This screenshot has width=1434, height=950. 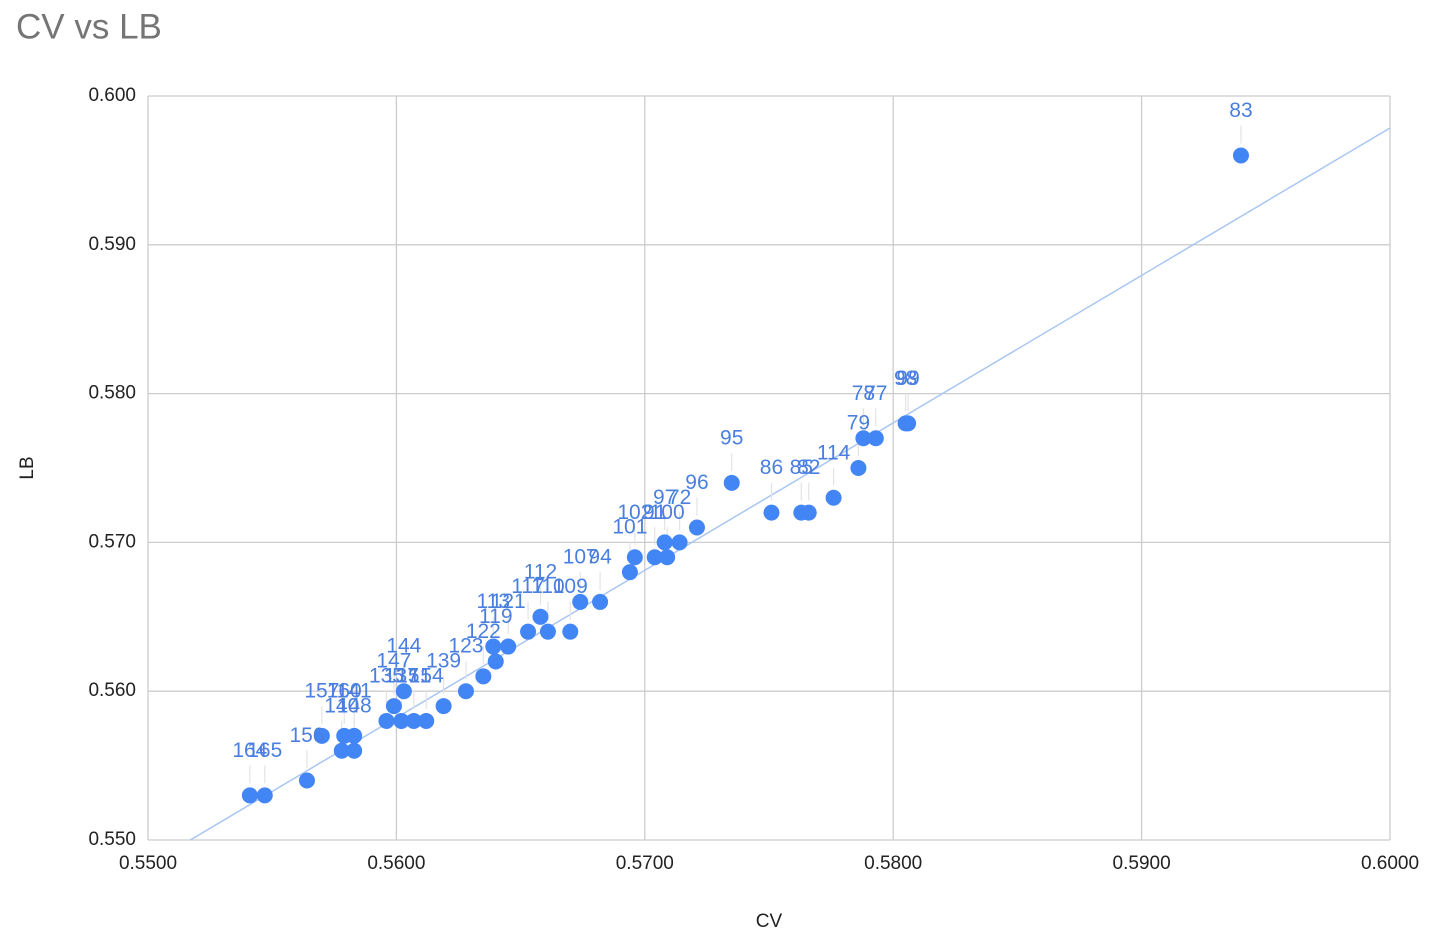 What do you see at coordinates (801, 467) in the screenshot?
I see `data-label: 85` at bounding box center [801, 467].